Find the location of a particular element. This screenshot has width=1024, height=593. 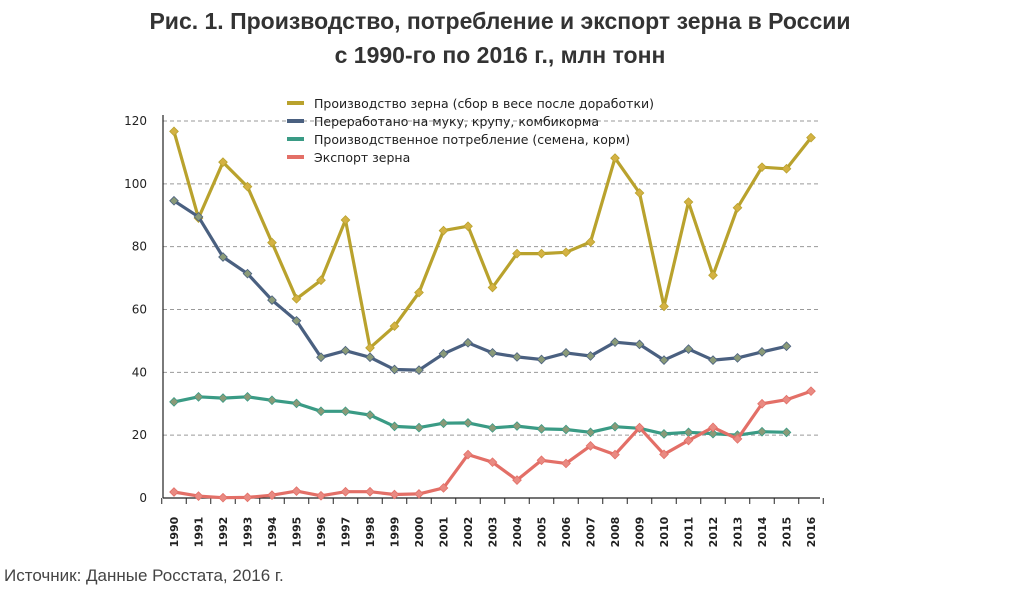

x-tick-label: 2003 is located at coordinates (493, 532).